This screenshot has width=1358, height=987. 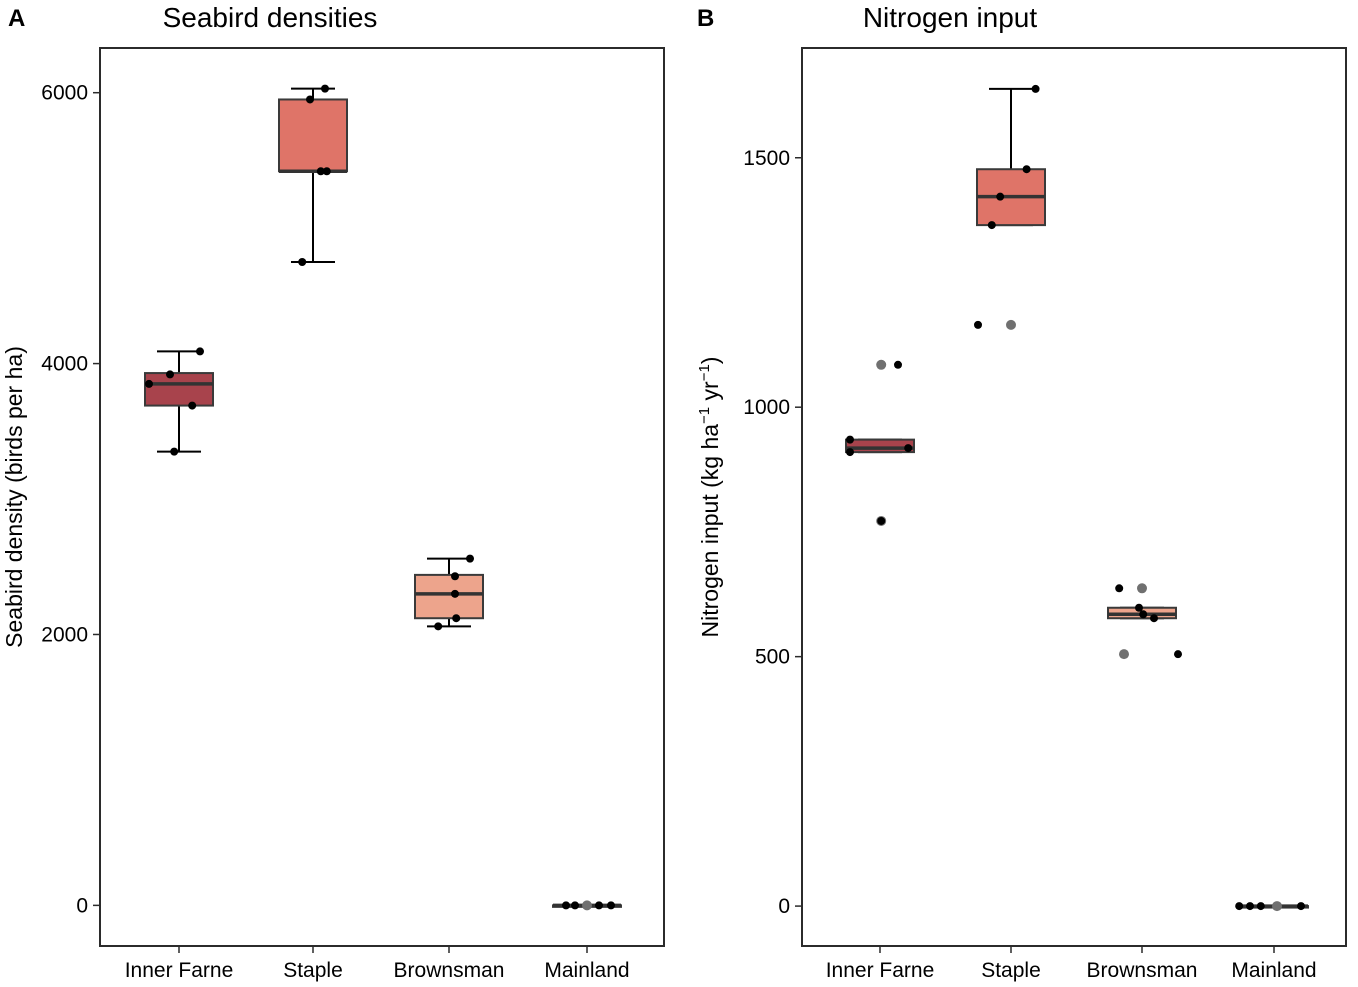 What do you see at coordinates (16, 18) in the screenshot?
I see `panel-a-label: A` at bounding box center [16, 18].